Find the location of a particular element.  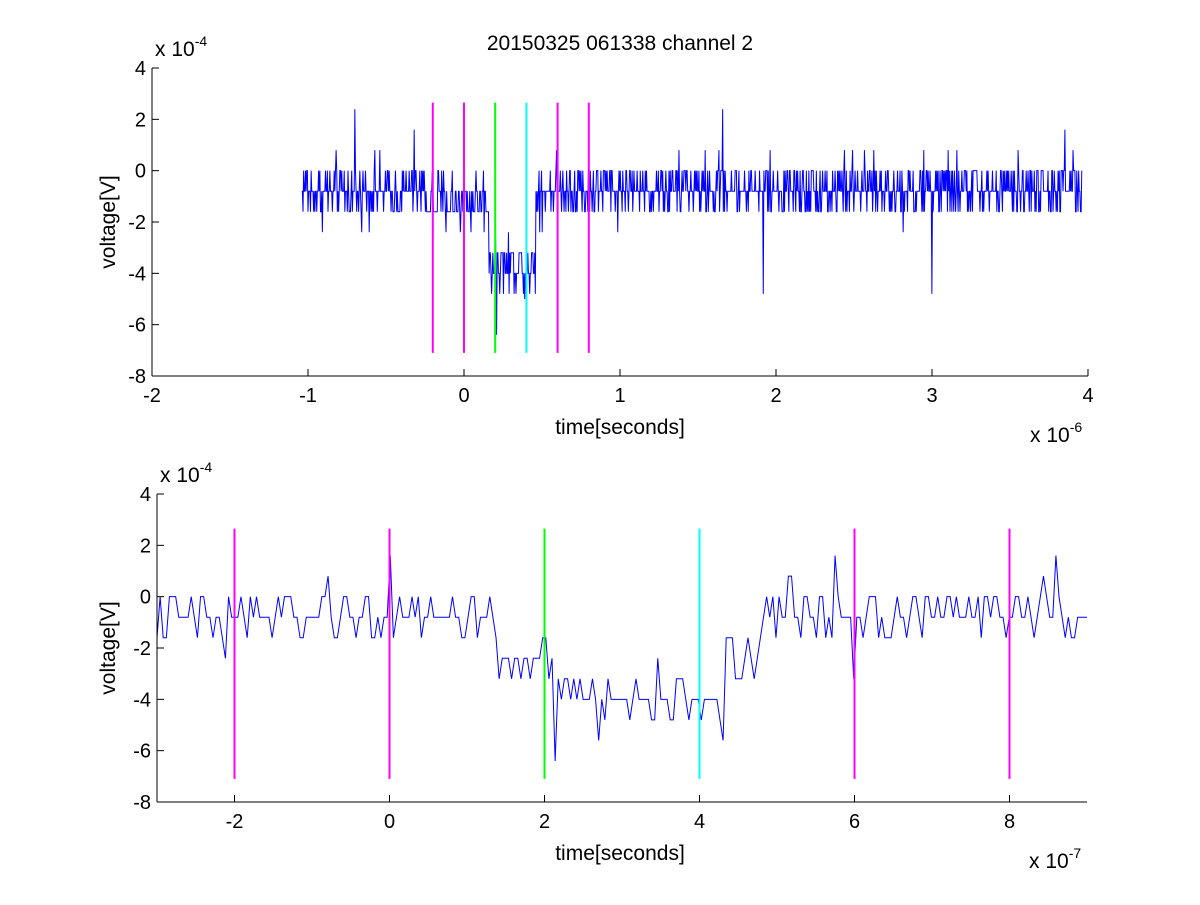

x-tick-label: 1 is located at coordinates (619, 396).